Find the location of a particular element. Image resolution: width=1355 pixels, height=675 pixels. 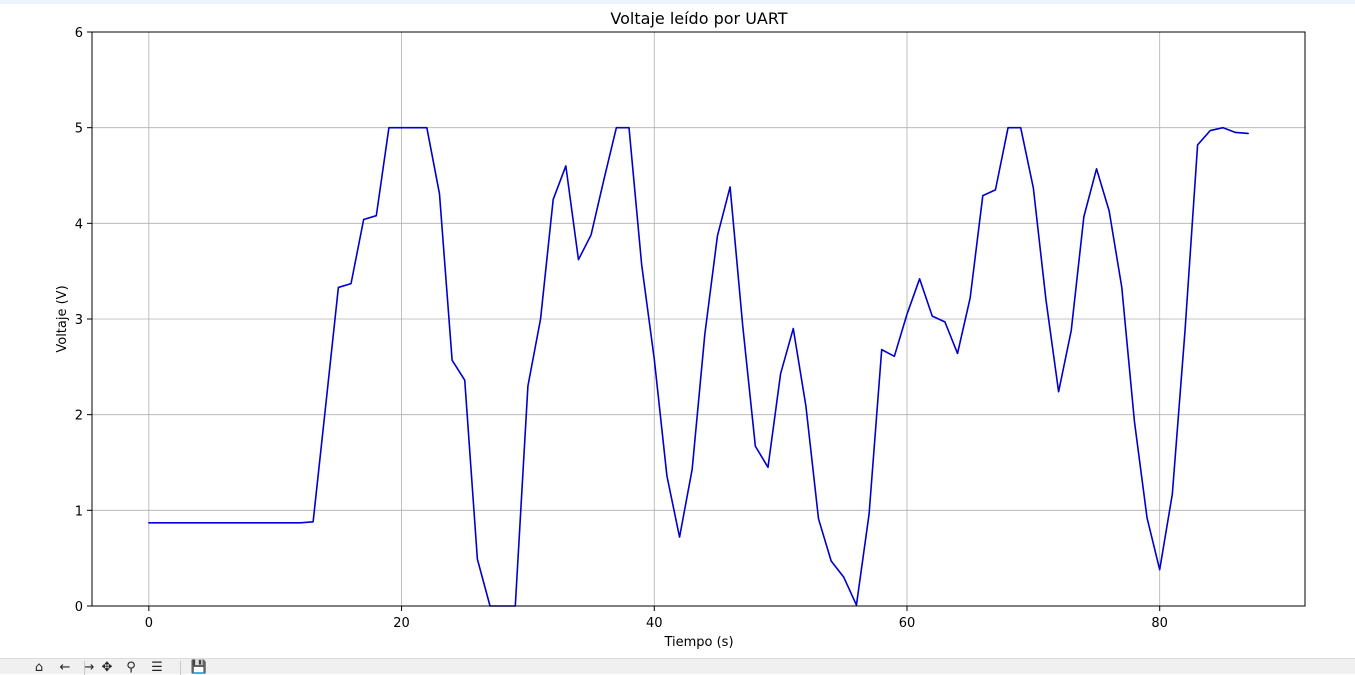

pan-icon: ✥ is located at coordinates (107, 667).